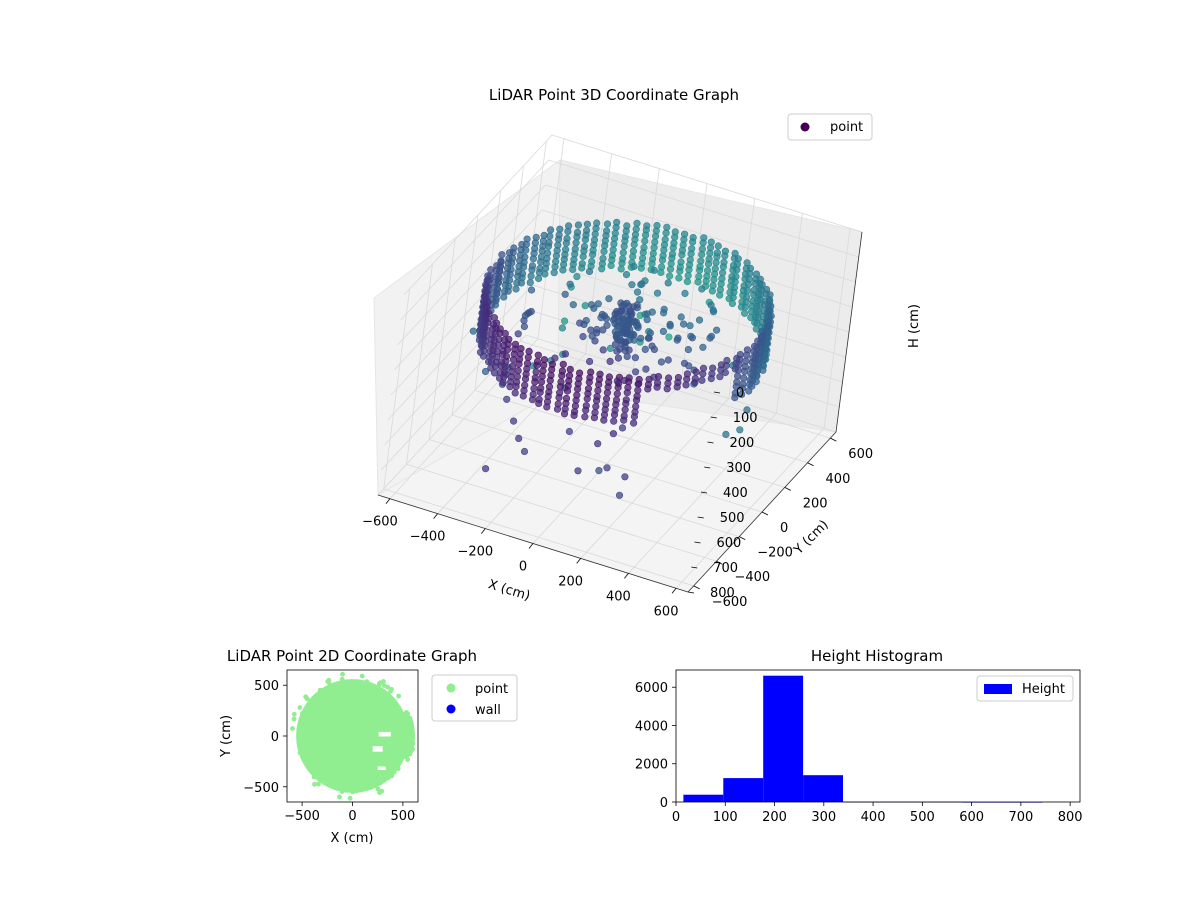 The height and width of the screenshot is (900, 1200). Describe the element at coordinates (732, 518) in the screenshot. I see `z-tick-label: 500` at that location.